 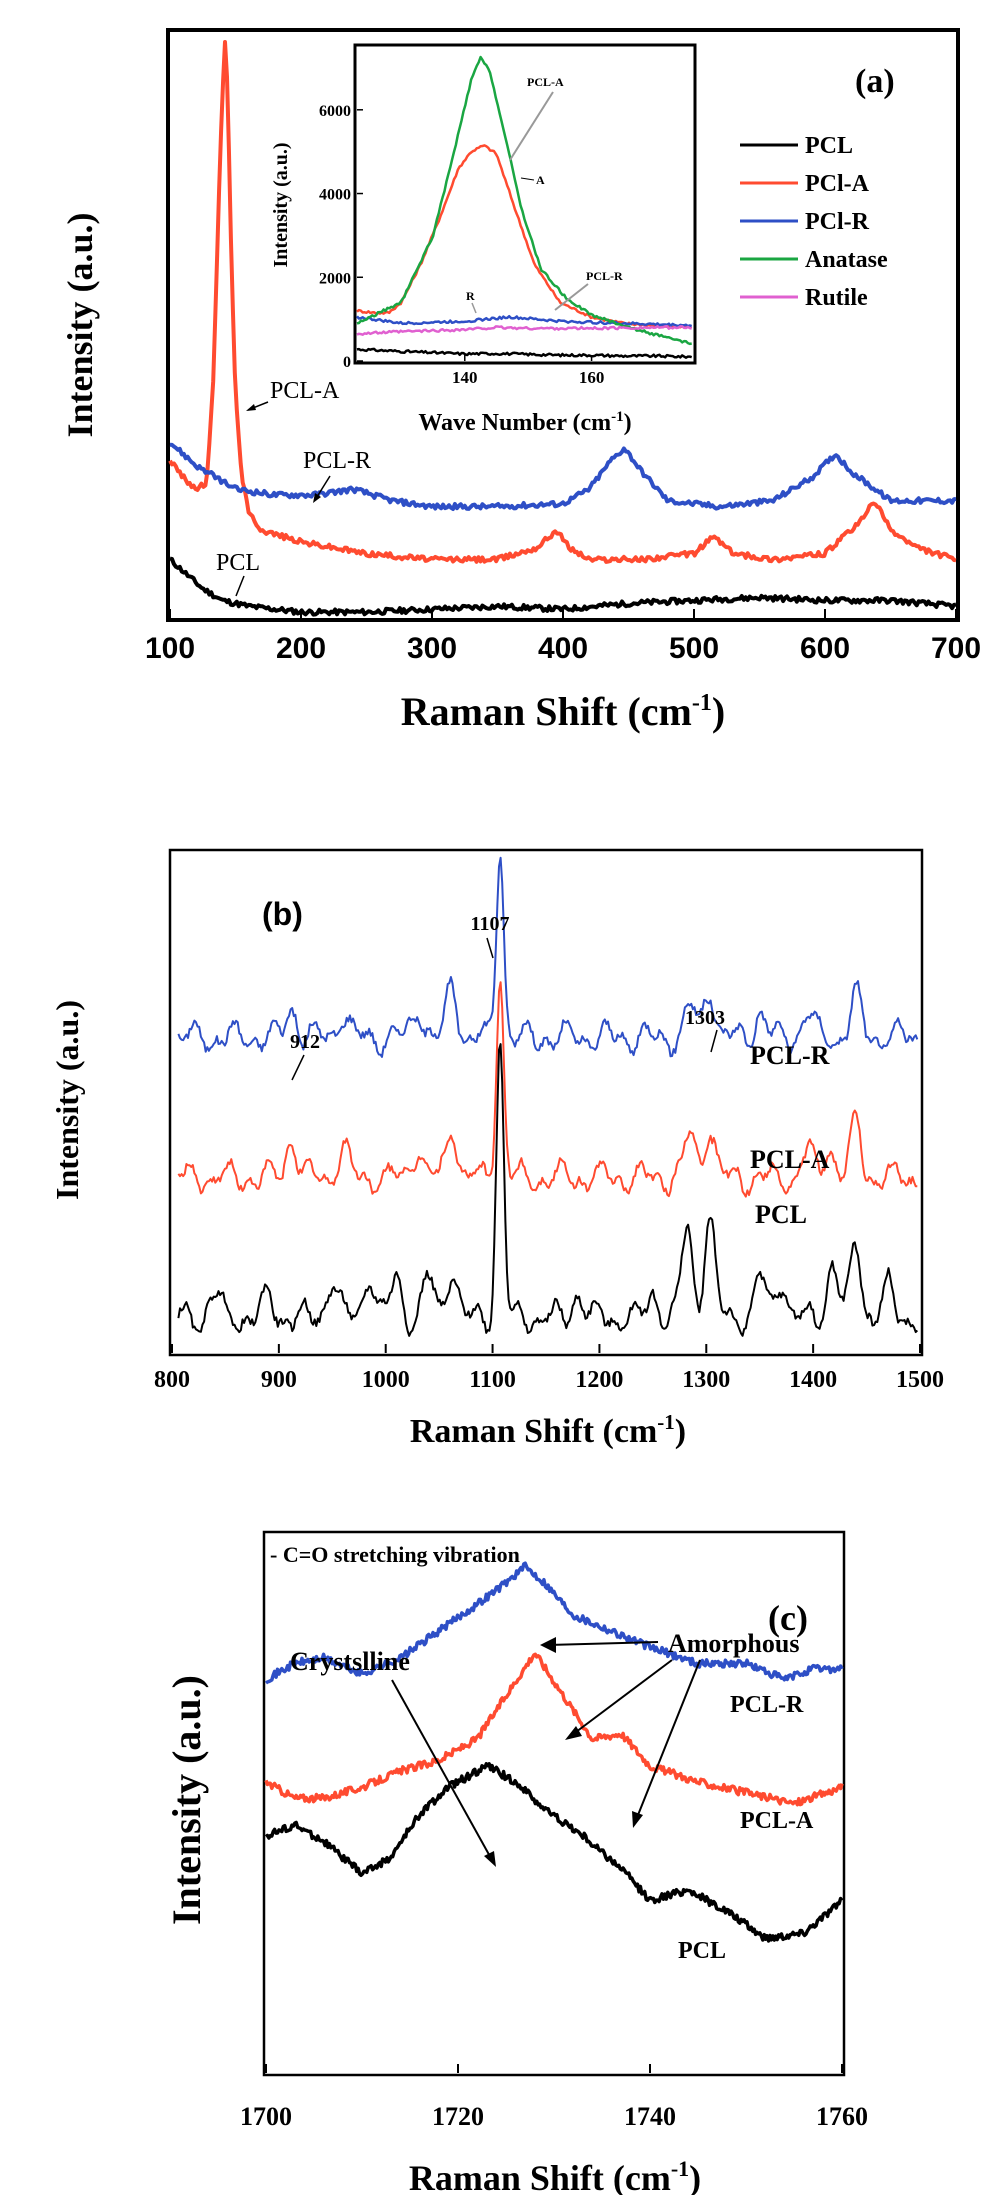 I want to click on panel-b-xtick-label-900: 900, so click(x=279, y=1380).